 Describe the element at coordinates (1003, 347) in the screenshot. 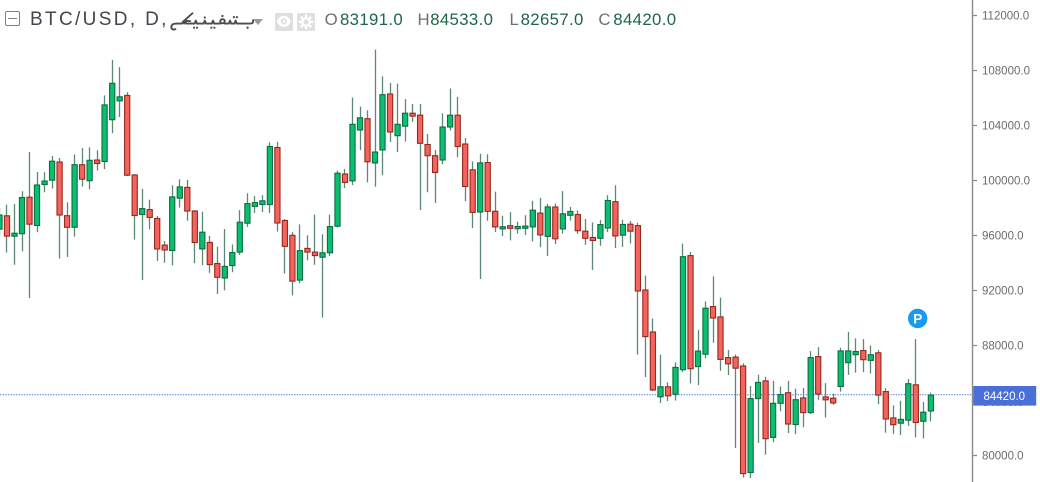

I see `svg-text: 88000.0` at that location.